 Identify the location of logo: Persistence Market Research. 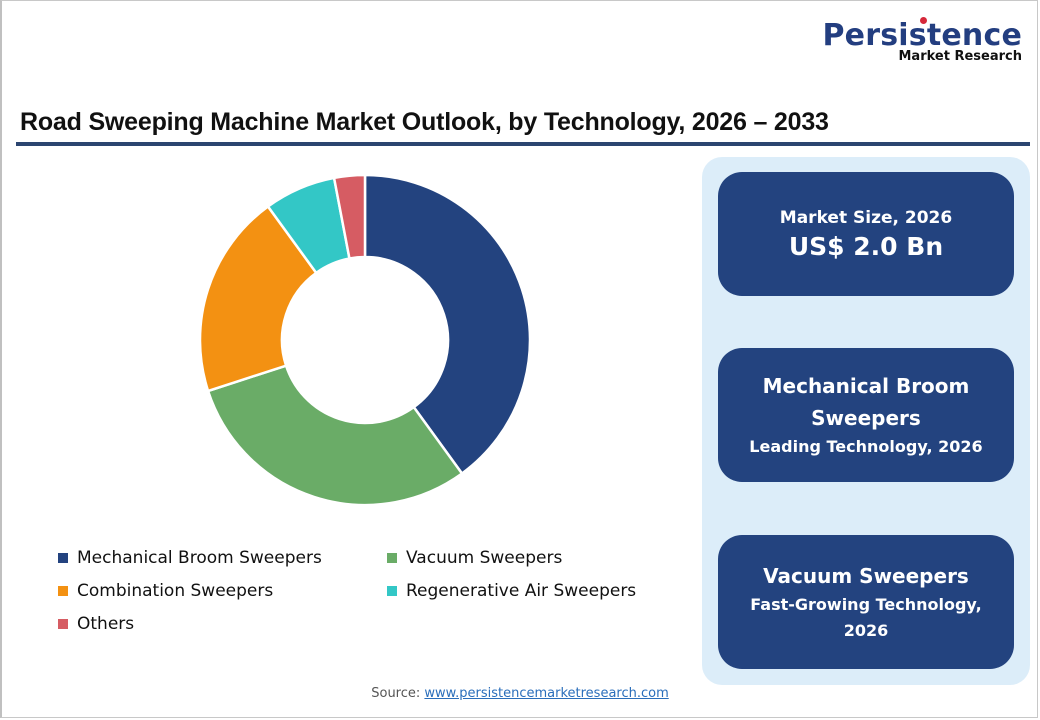
(922, 40).